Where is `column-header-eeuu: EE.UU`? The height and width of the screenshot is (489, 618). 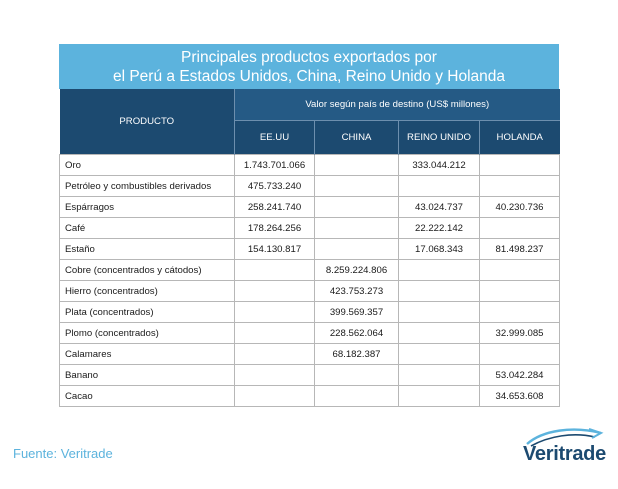
column-header-eeuu: EE.UU is located at coordinates (274, 137).